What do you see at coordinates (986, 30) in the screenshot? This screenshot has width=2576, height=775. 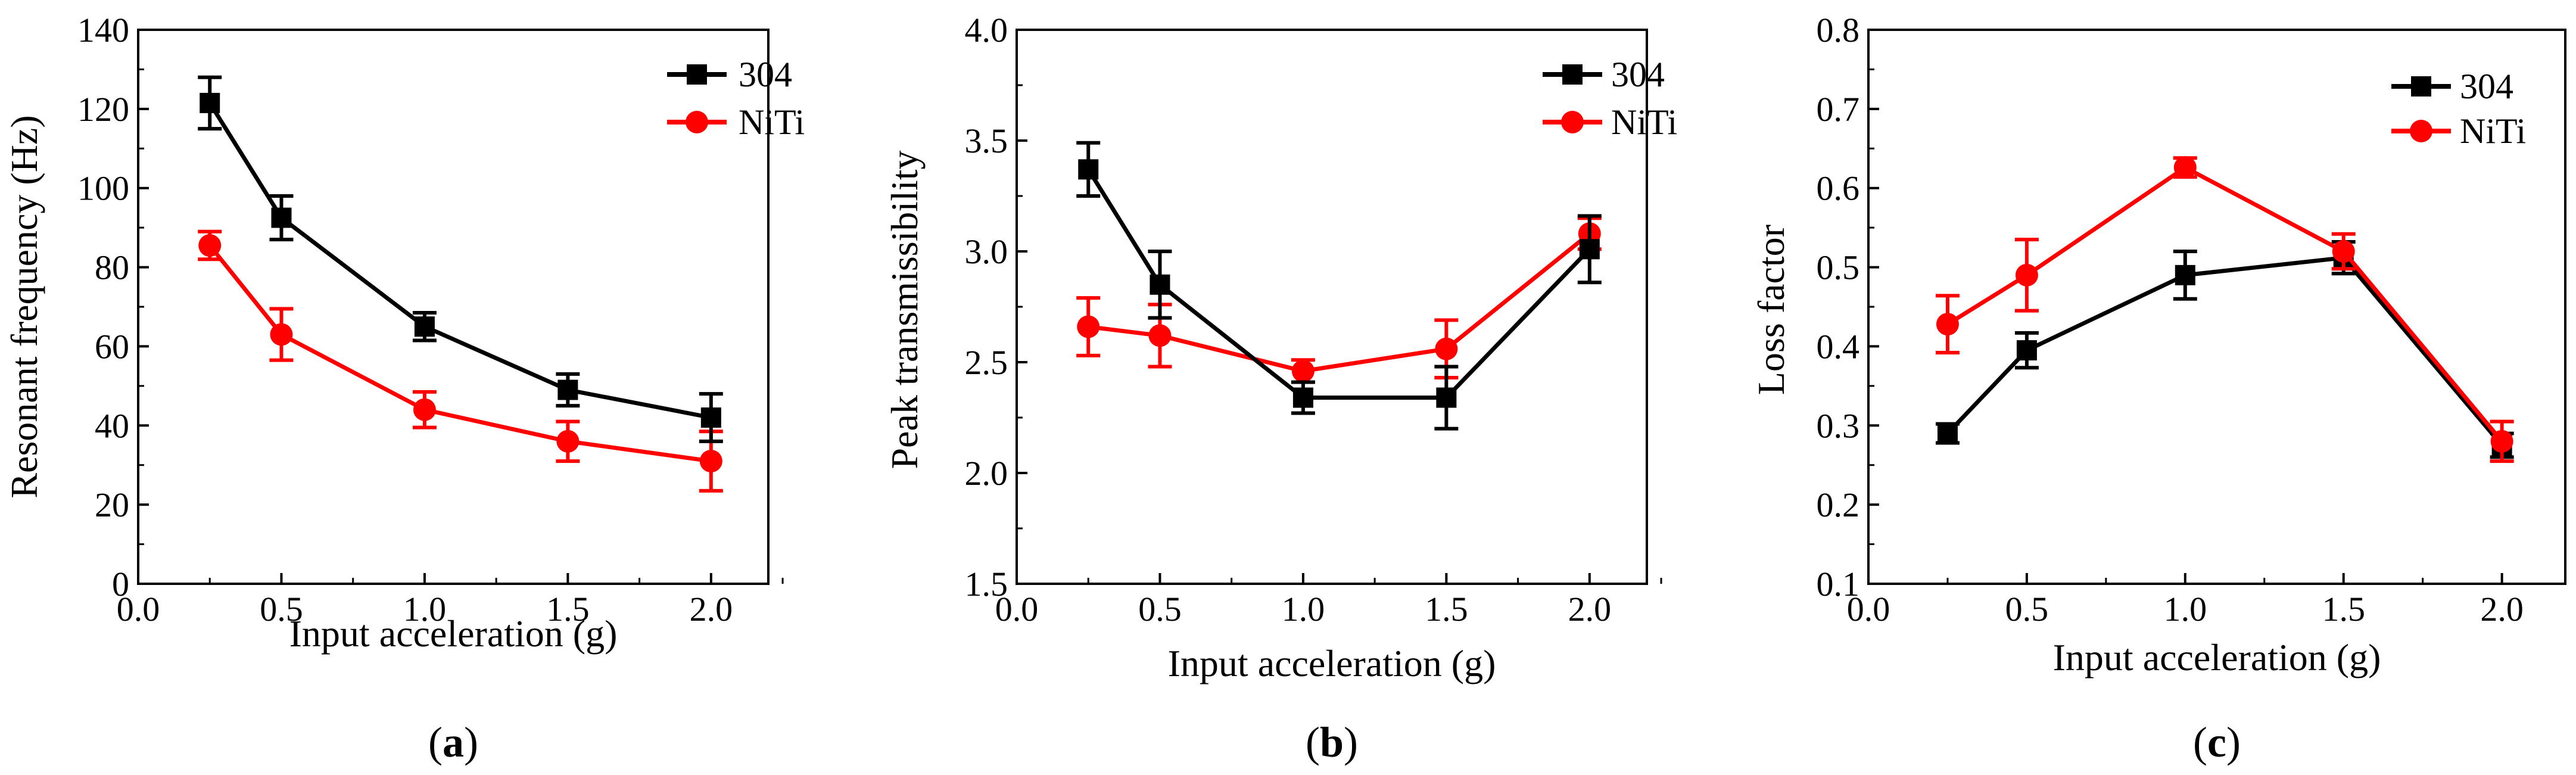 I see `y-tick-label: 4.0` at bounding box center [986, 30].